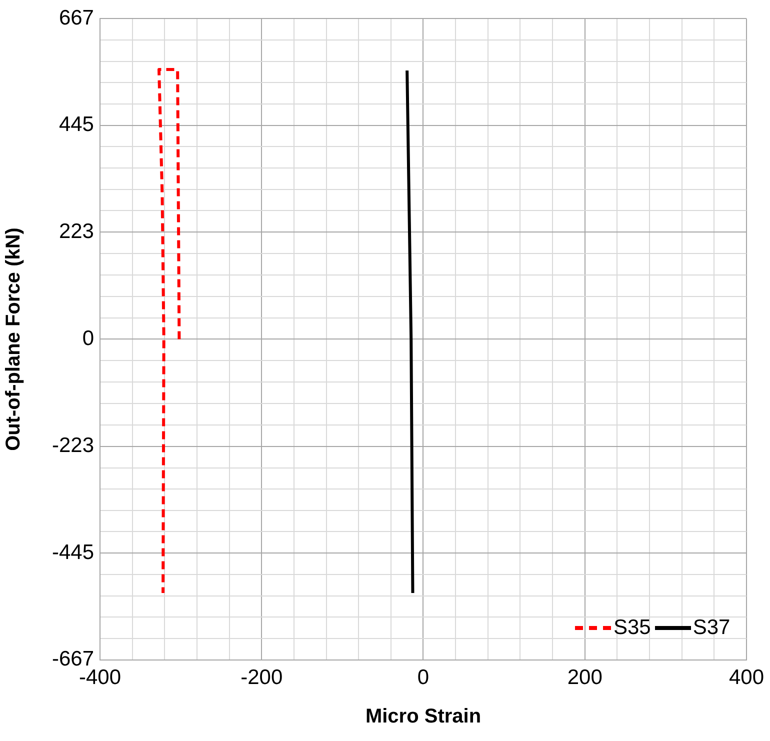 This screenshot has width=770, height=741. What do you see at coordinates (76, 124) in the screenshot?
I see `y-tick-label: 445` at bounding box center [76, 124].